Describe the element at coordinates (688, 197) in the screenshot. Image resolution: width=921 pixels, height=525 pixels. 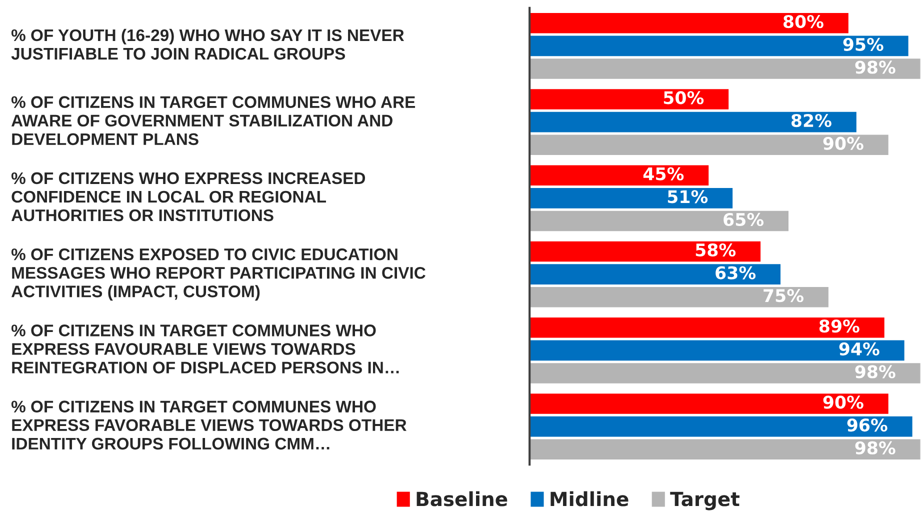
I see `data-label: 51%` at that location.